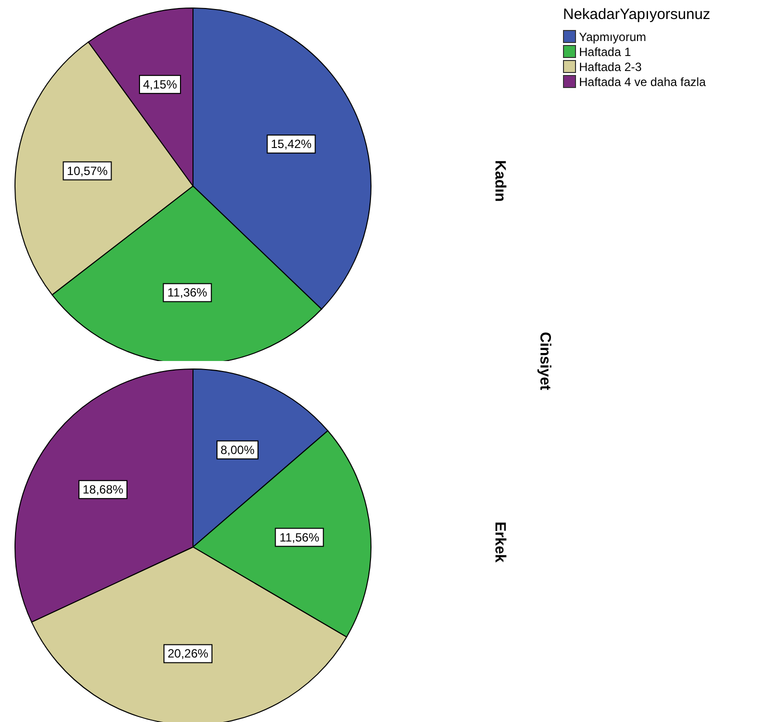  Describe the element at coordinates (637, 14) in the screenshot. I see `legend-title: NekadarYapıyorsunuz` at that location.